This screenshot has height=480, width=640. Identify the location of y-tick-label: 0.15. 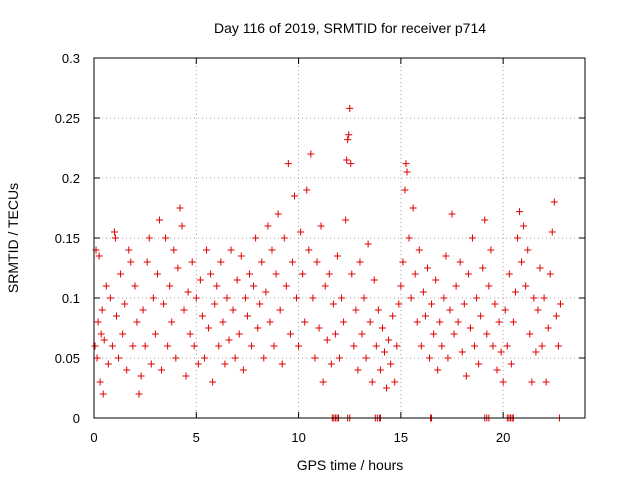
(67, 238).